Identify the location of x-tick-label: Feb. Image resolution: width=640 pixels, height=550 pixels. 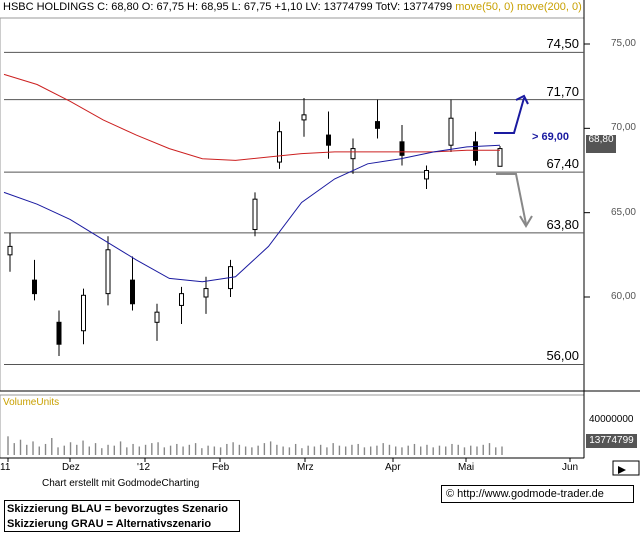
(221, 467).